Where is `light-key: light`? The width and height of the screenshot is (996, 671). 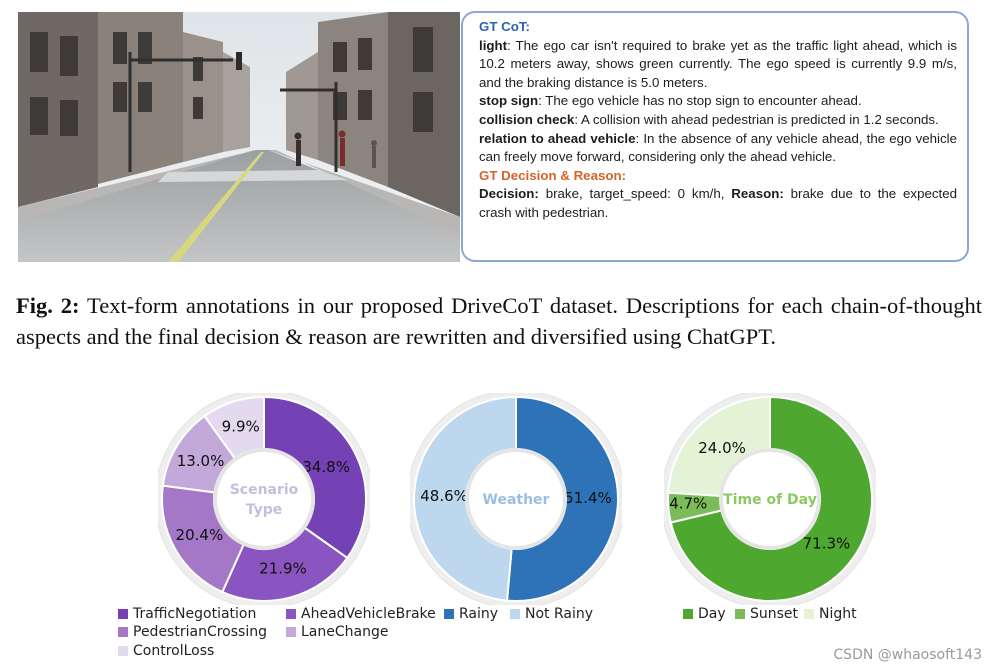
light-key: light is located at coordinates (493, 45).